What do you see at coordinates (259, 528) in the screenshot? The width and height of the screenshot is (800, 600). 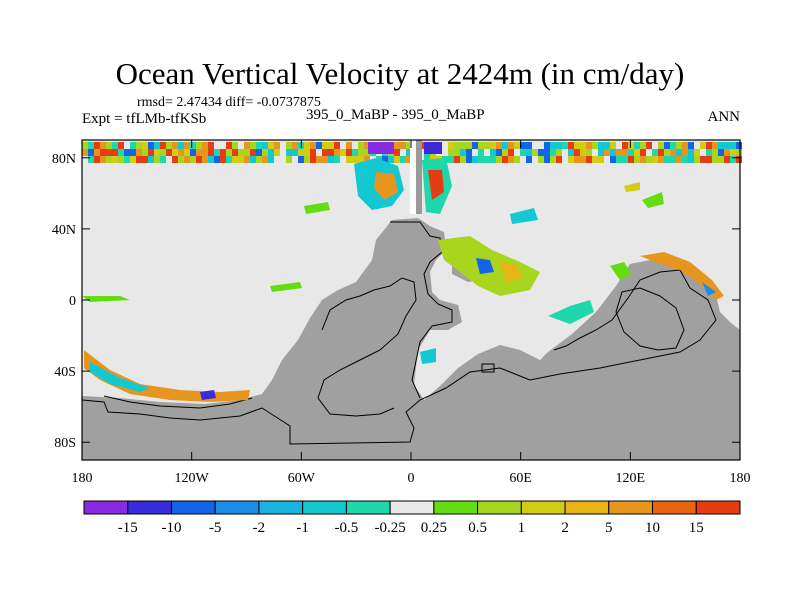 I see `colorbar-label: -2` at bounding box center [259, 528].